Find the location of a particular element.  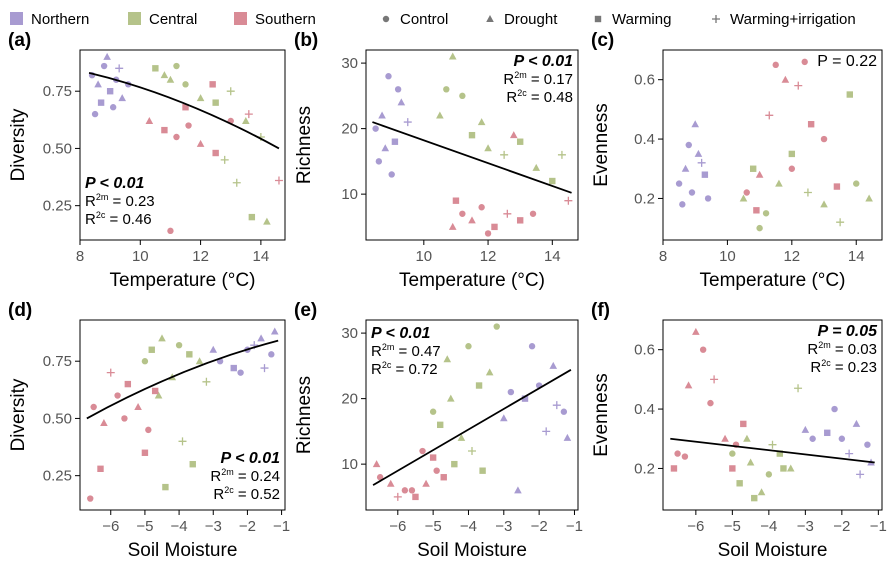

x-tick-label: 12 is located at coordinates (791, 256).